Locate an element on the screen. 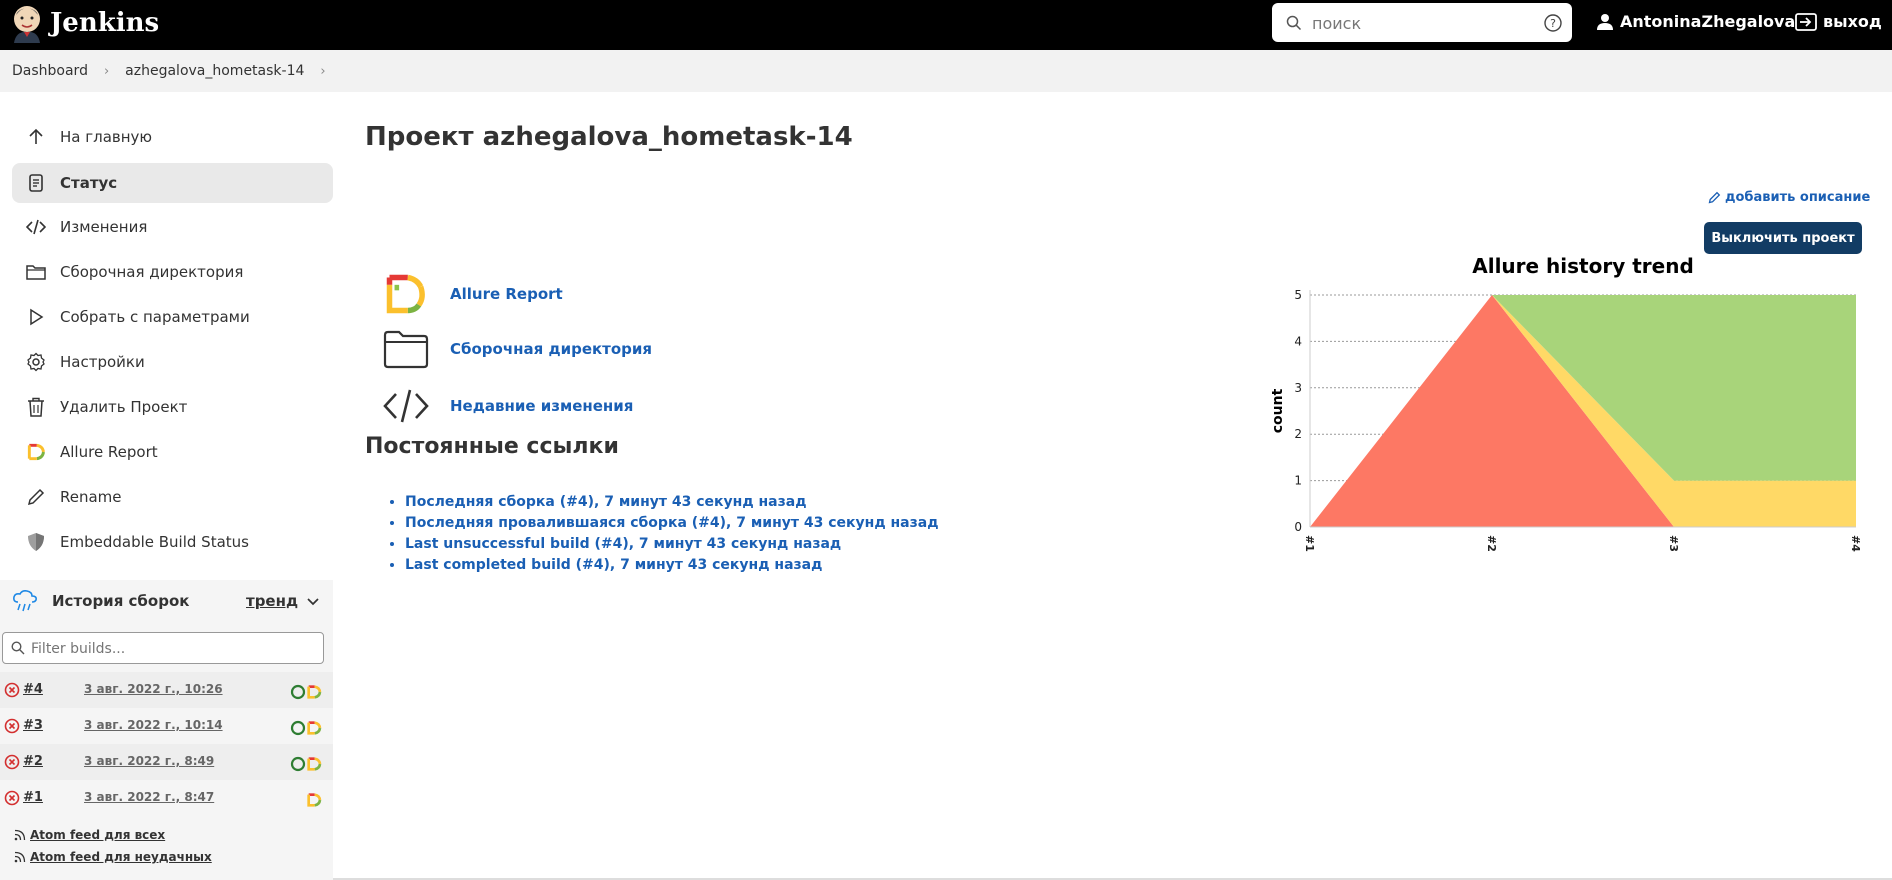  search-input is located at coordinates (1422, 23).